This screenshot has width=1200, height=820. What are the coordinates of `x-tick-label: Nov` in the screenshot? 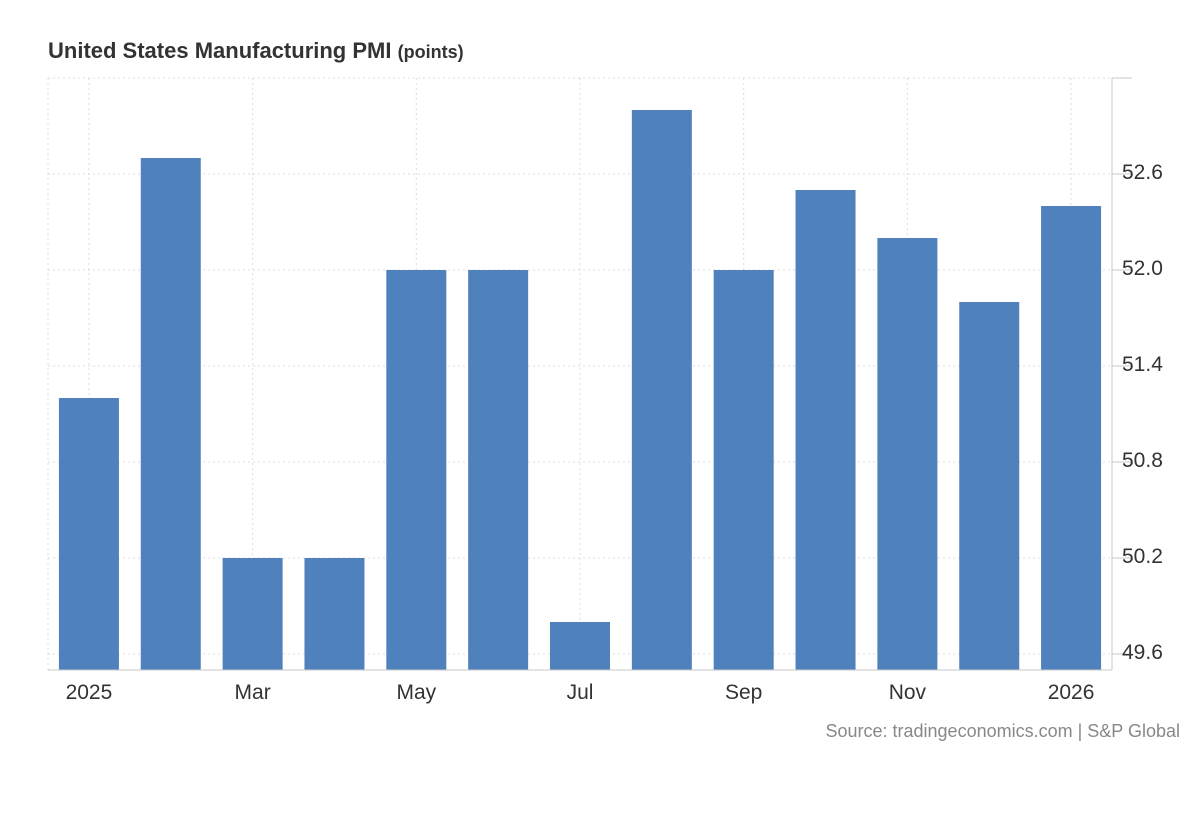 It's located at (908, 692).